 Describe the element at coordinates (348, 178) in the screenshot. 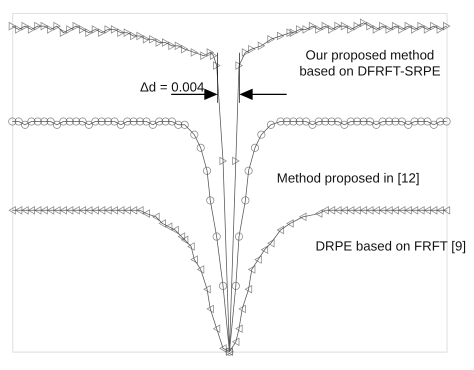

I see `series-label: Method proposed in [12]` at that location.